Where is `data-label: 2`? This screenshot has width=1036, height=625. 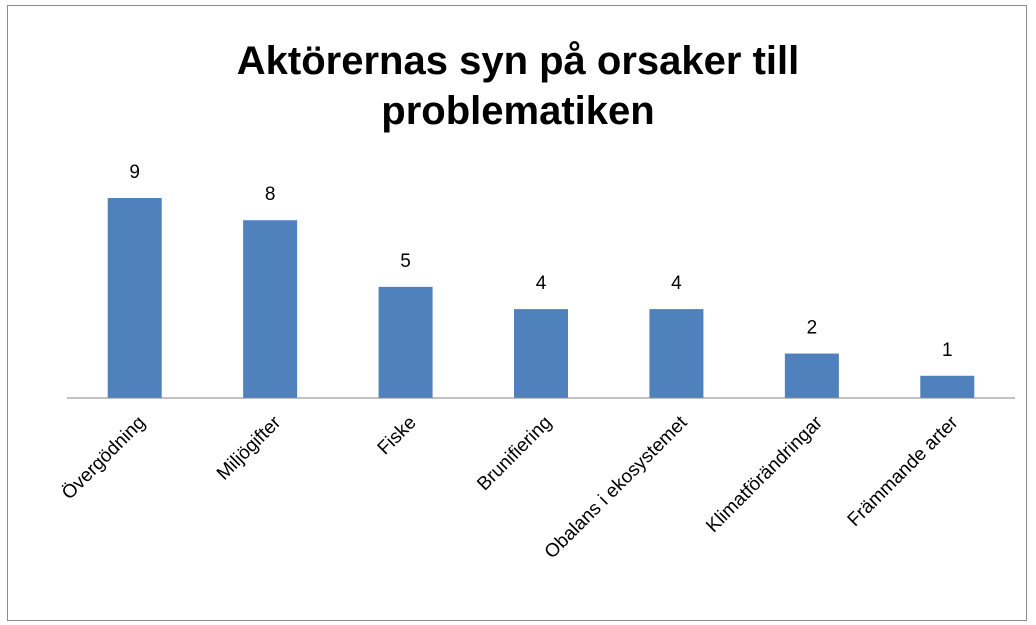 data-label: 2 is located at coordinates (812, 328).